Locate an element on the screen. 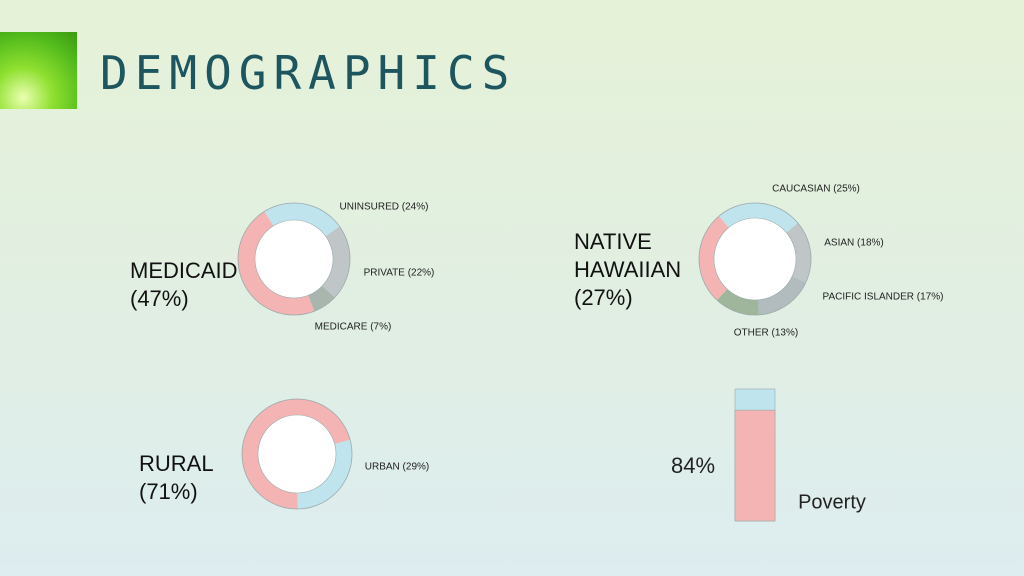  big-label: RURAL (71%) is located at coordinates (176, 477).